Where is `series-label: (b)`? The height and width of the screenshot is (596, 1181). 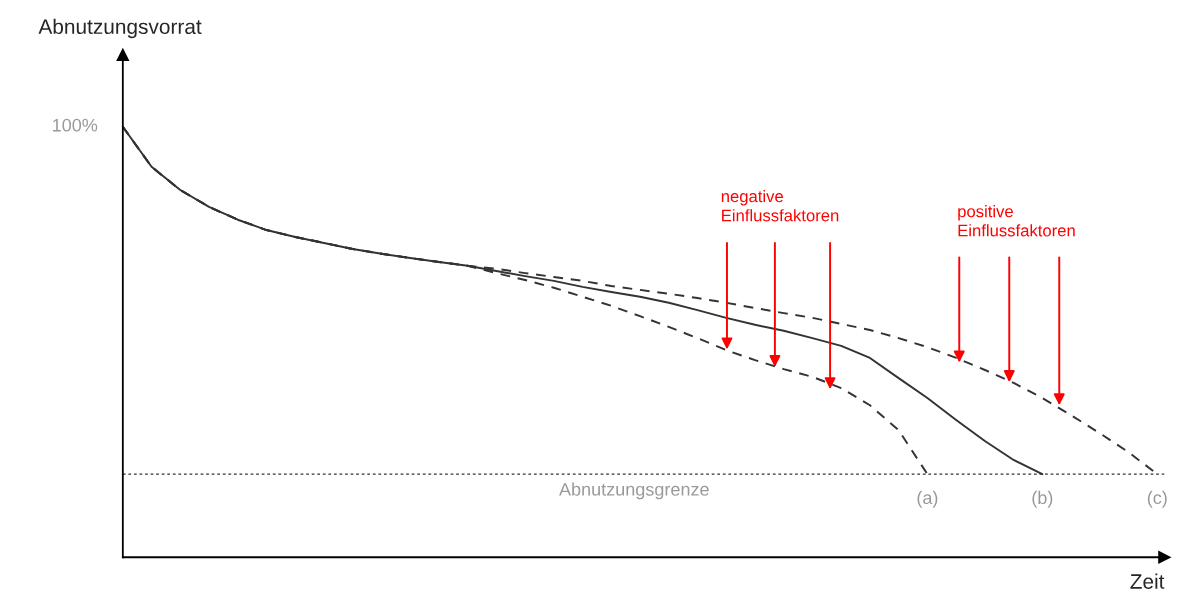 series-label: (b) is located at coordinates (1042, 499).